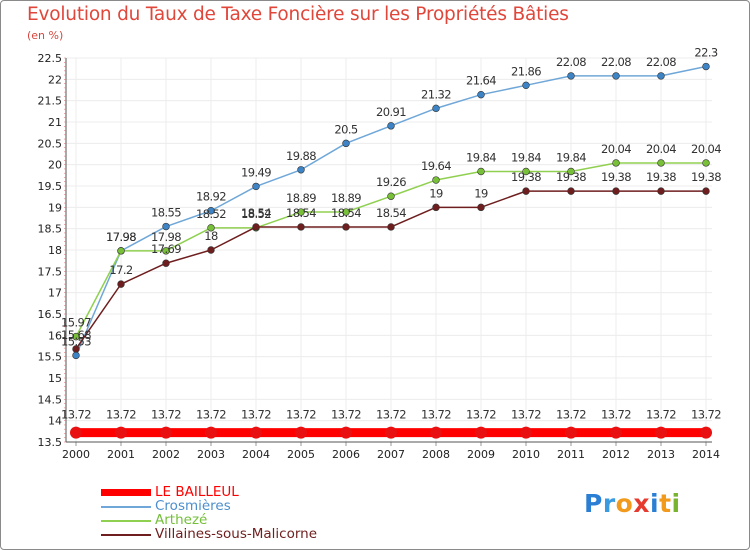  I want to click on x-tick-label: 2003, so click(211, 454).